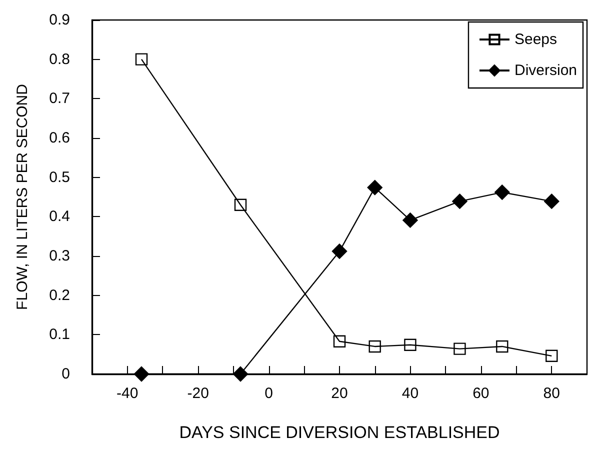 The image size is (591, 459). Describe the element at coordinates (59, 217) in the screenshot. I see `y-tick-label: 0.4` at that location.